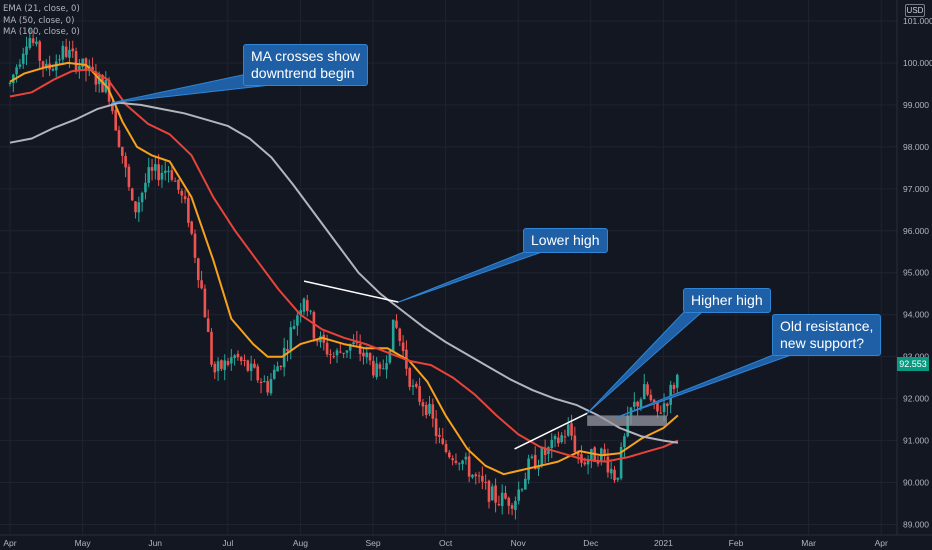 The height and width of the screenshot is (550, 932). I want to click on callout-ma-cross-line2: downtrend begin, so click(303, 73).